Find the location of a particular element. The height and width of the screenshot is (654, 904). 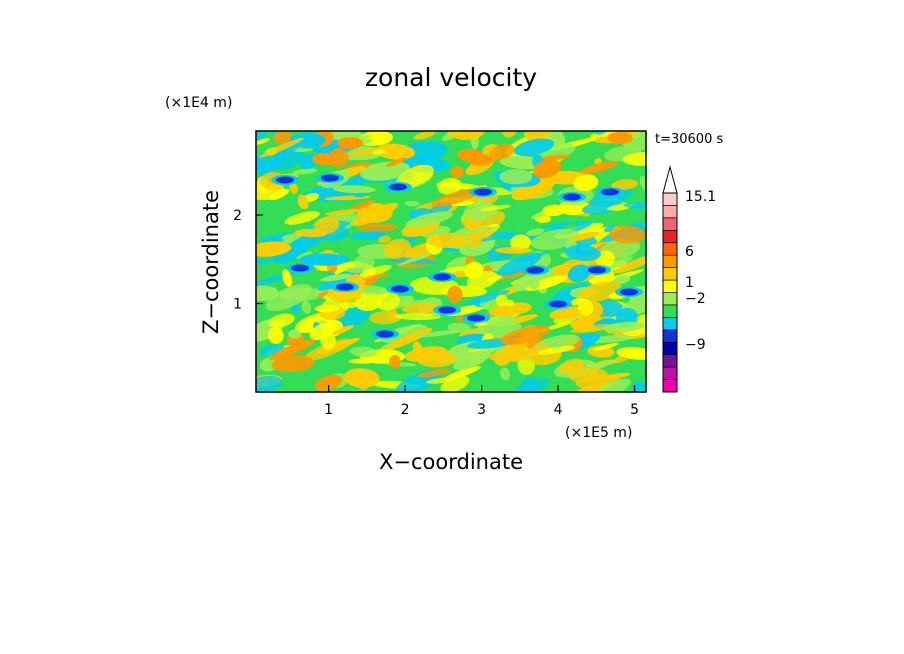

x-tick-label: 3 is located at coordinates (481, 410).